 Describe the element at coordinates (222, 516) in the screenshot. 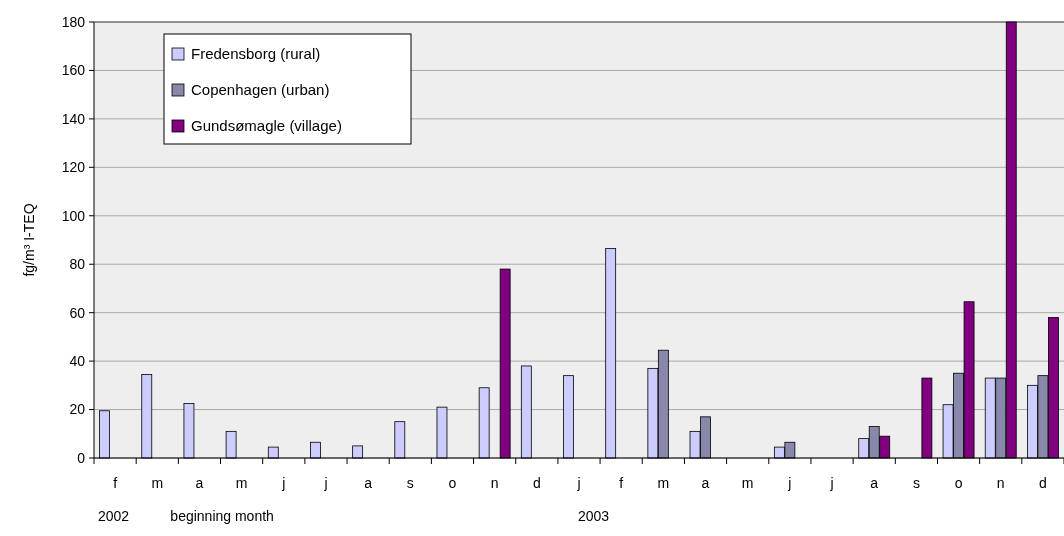

I see `text: beginning month` at that location.